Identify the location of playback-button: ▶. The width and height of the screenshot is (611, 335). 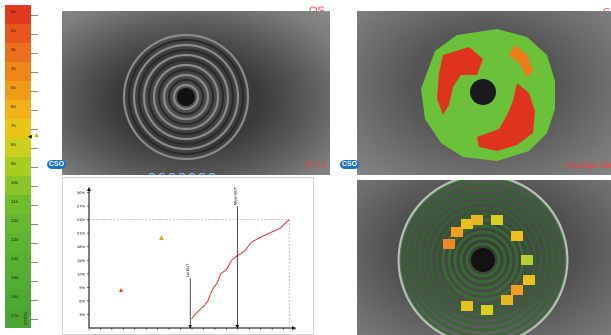
(202, 174).